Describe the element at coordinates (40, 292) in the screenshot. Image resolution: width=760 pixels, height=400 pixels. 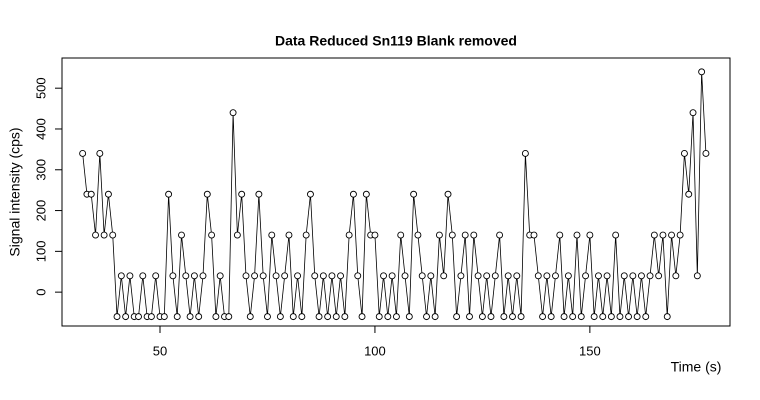
I see `y-tick-label: 0` at that location.